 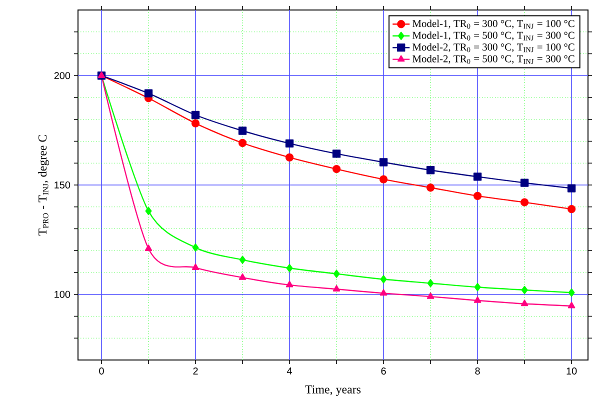 I want to click on y-tick-label: 100, so click(x=62, y=294).